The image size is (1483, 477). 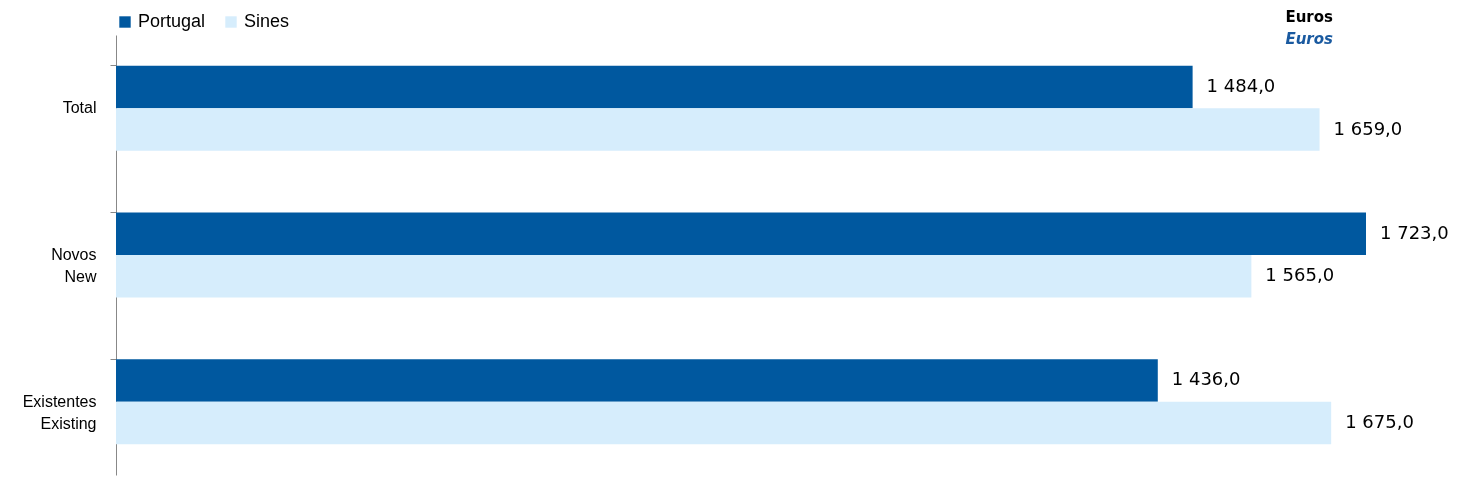 I want to click on y-tick-label: Total, so click(x=79, y=108).